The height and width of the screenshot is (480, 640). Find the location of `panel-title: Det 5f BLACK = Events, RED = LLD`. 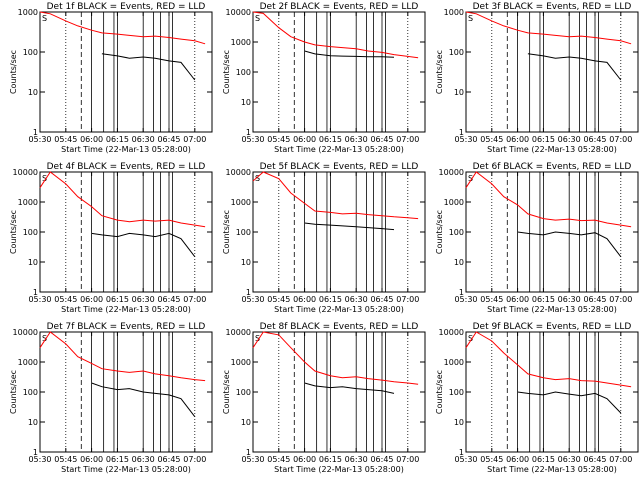

panel-title: Det 5f BLACK = Events, RED = LLD is located at coordinates (339, 167).